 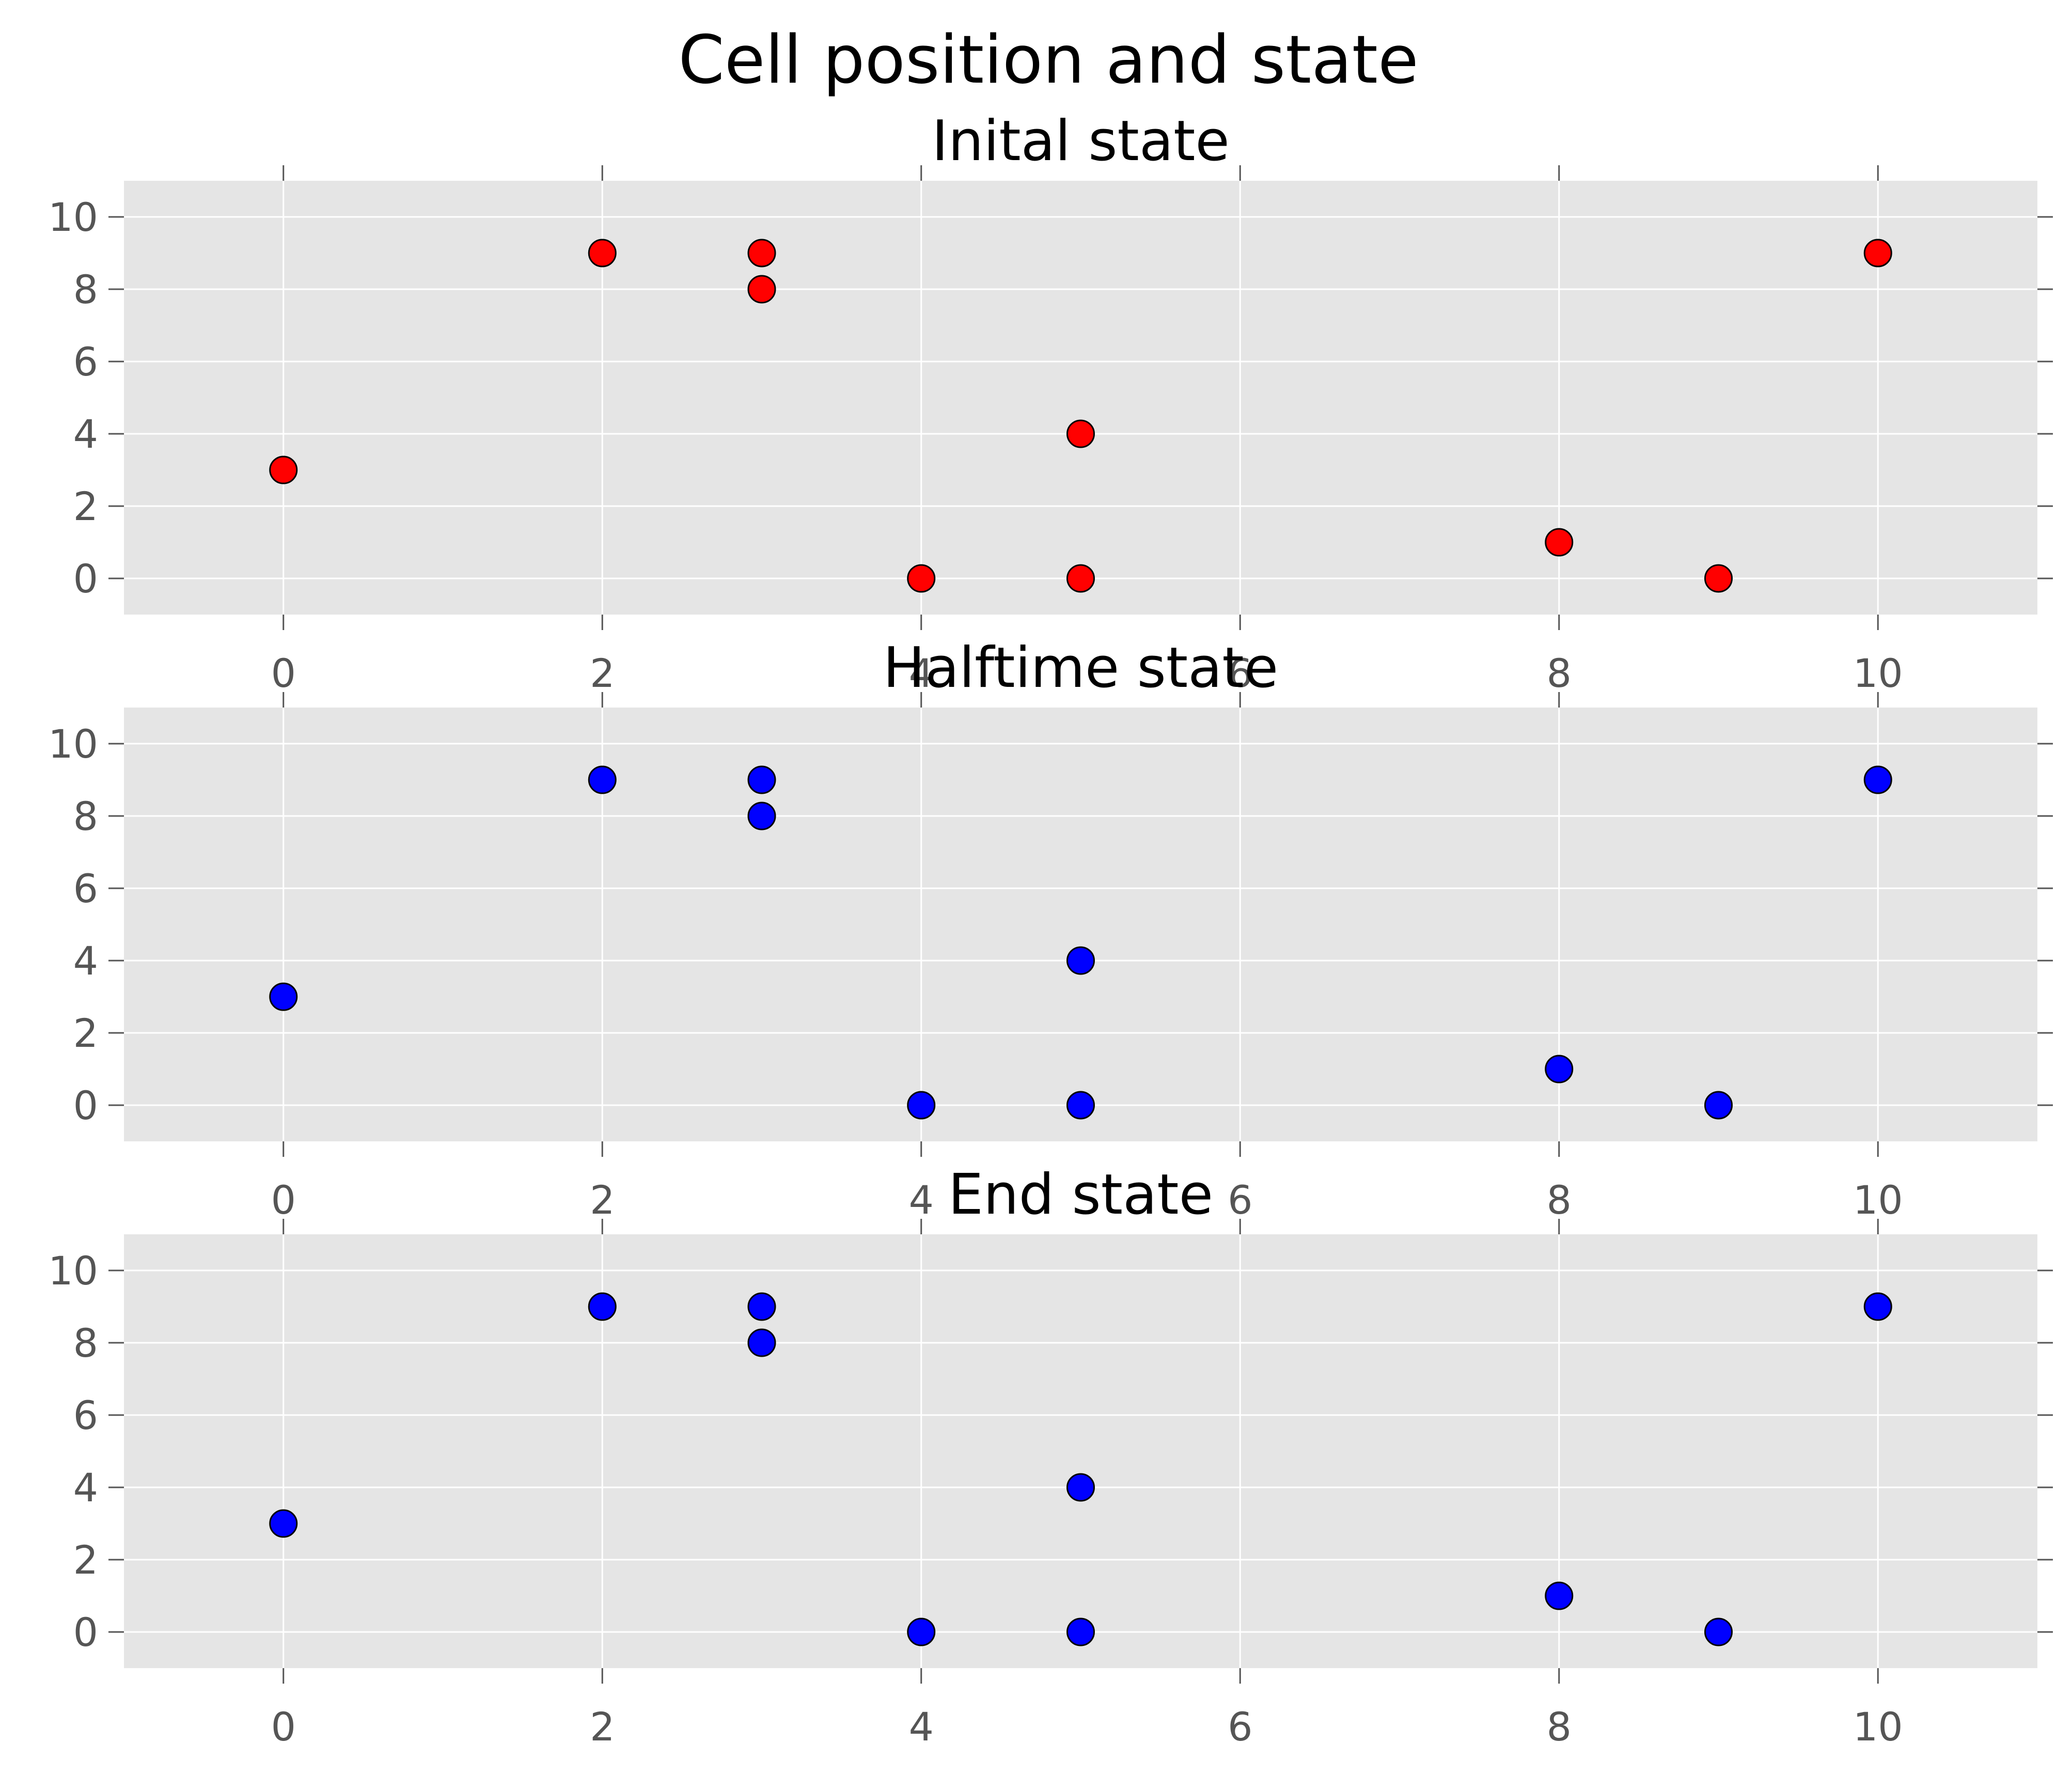 I want to click on figure-title: Cell position and state, so click(x=1048, y=60).